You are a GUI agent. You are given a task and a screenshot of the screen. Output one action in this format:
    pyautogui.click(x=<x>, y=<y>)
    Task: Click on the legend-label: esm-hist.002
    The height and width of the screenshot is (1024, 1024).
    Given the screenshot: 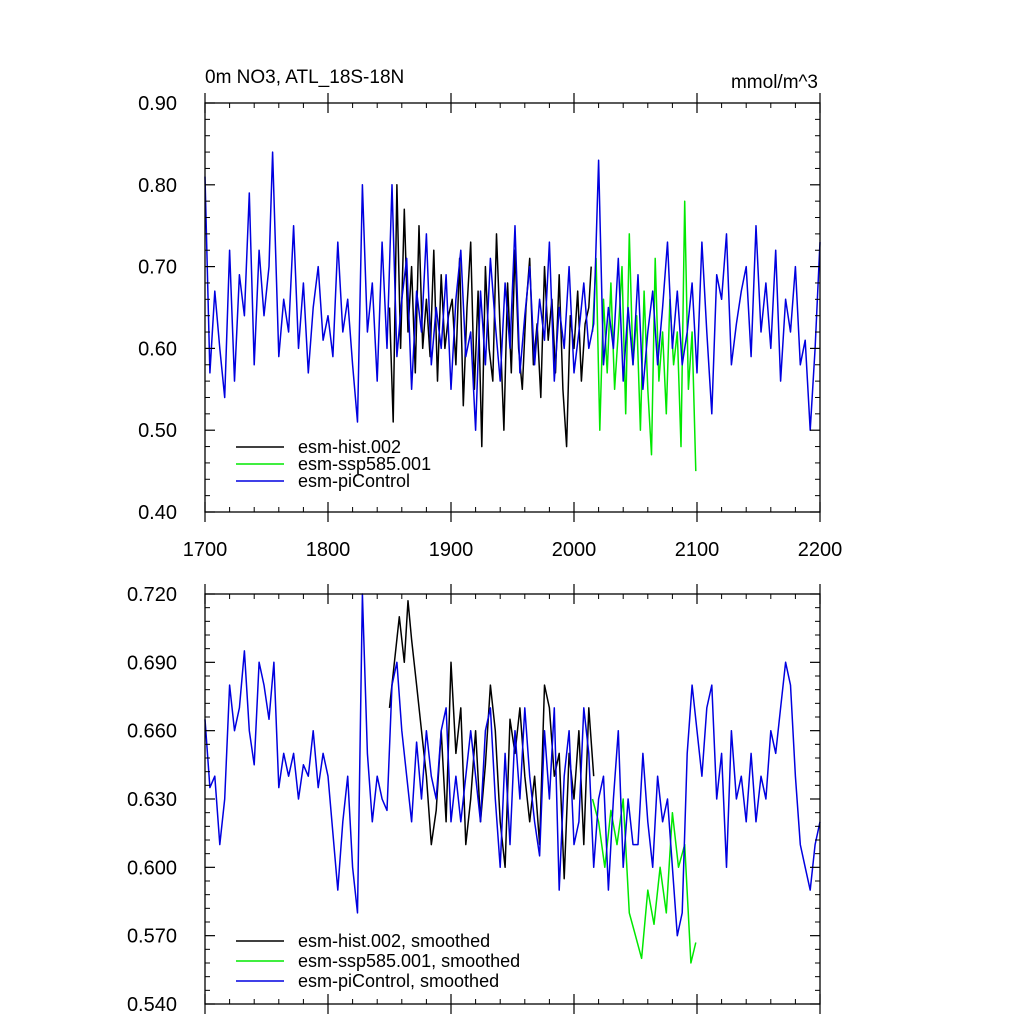 What is the action you would take?
    pyautogui.click(x=349, y=447)
    